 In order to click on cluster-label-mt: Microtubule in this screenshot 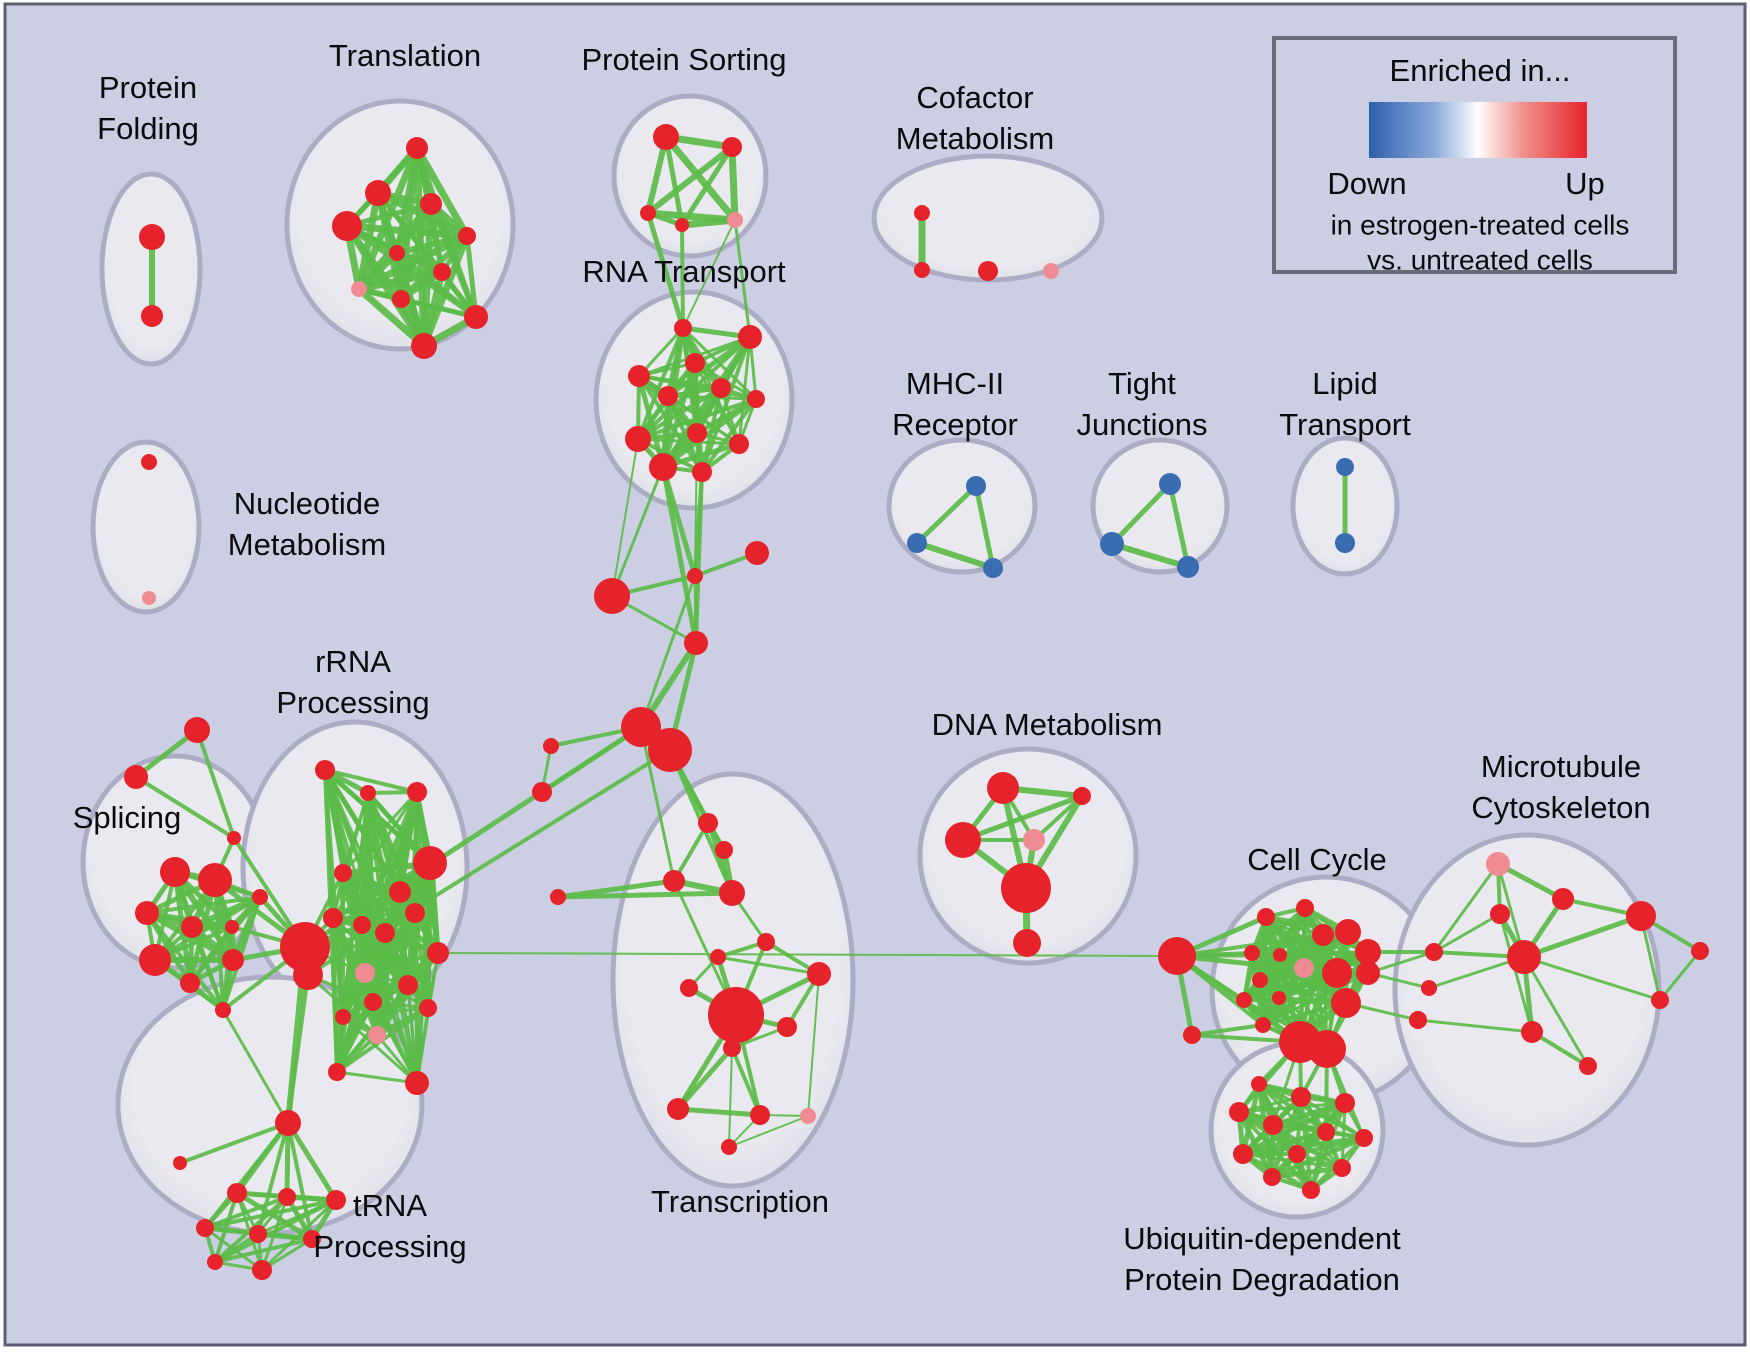, I will do `click(1561, 766)`.